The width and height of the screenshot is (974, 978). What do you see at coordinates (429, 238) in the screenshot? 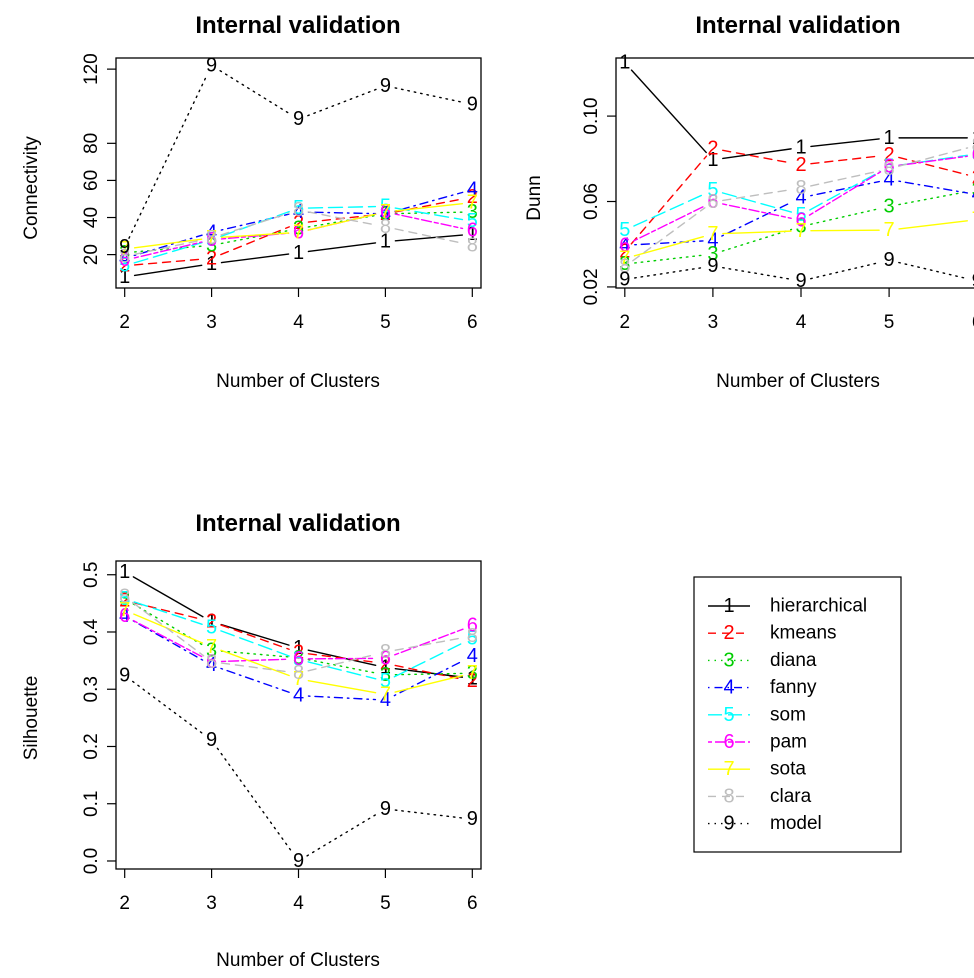
I see `hierarchical-line-segment` at bounding box center [429, 238].